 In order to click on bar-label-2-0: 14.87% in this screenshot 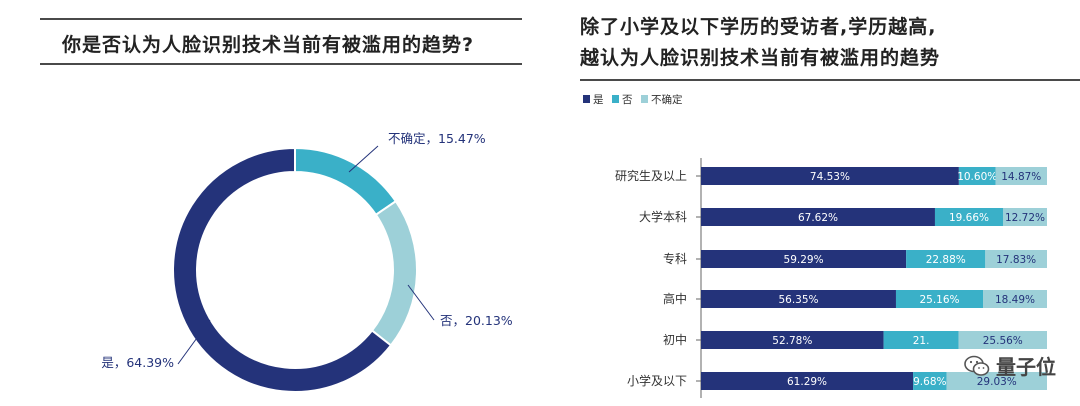, I will do `click(1021, 177)`.